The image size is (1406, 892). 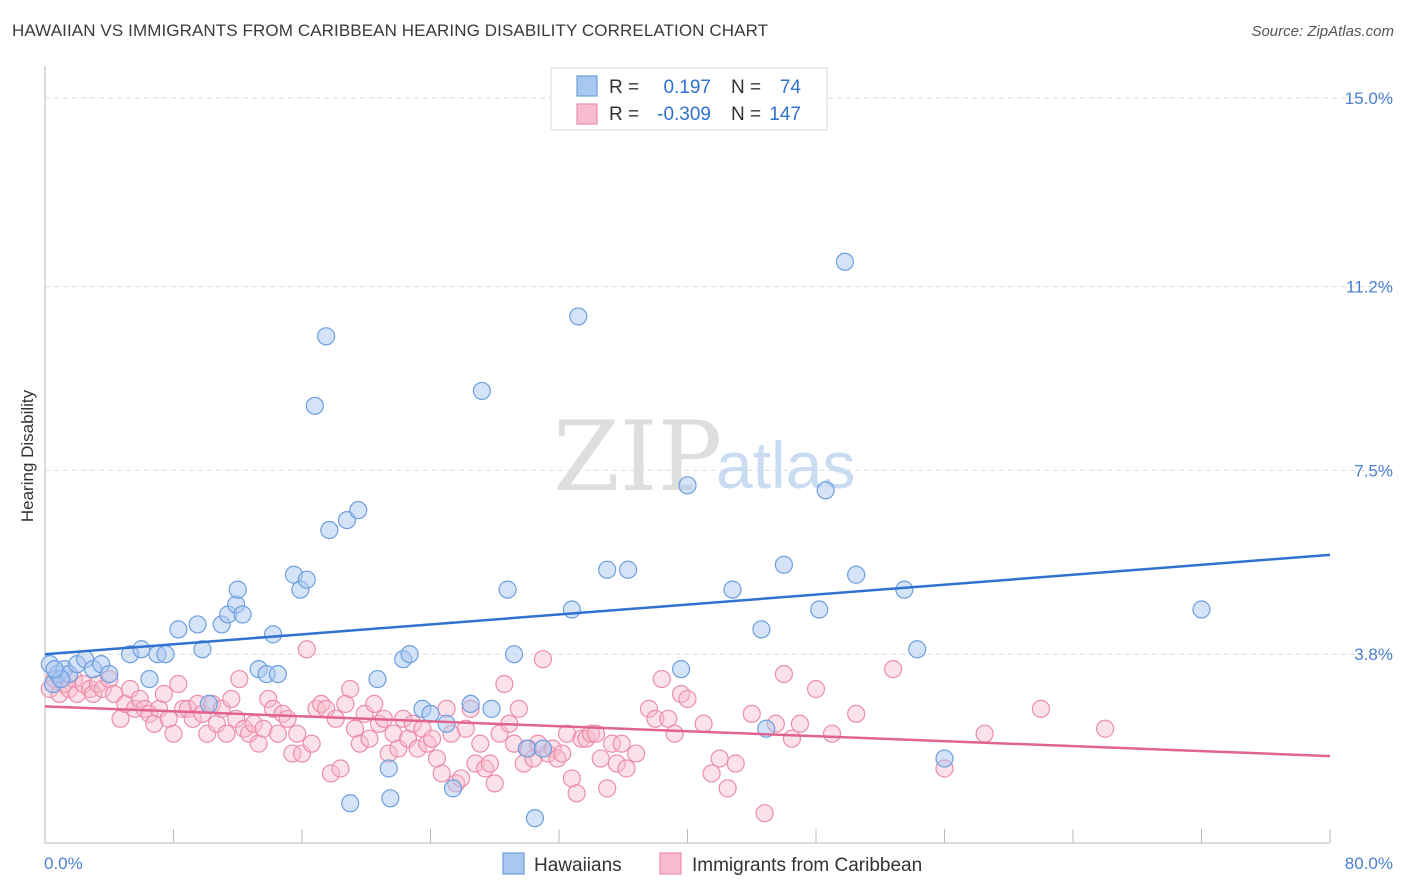 What do you see at coordinates (791, 87) in the screenshot?
I see `legend-n-value-1: 74` at bounding box center [791, 87].